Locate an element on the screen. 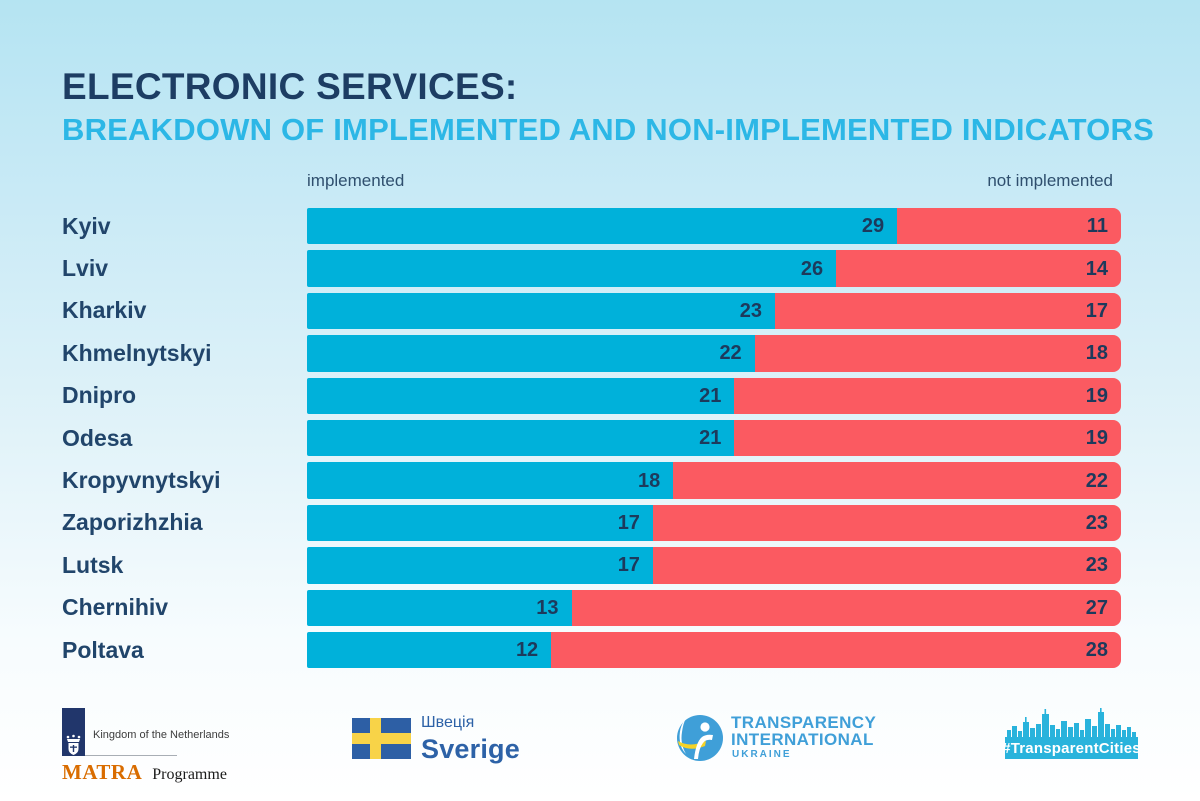  not-implemented-value: 22 is located at coordinates (1096, 480).